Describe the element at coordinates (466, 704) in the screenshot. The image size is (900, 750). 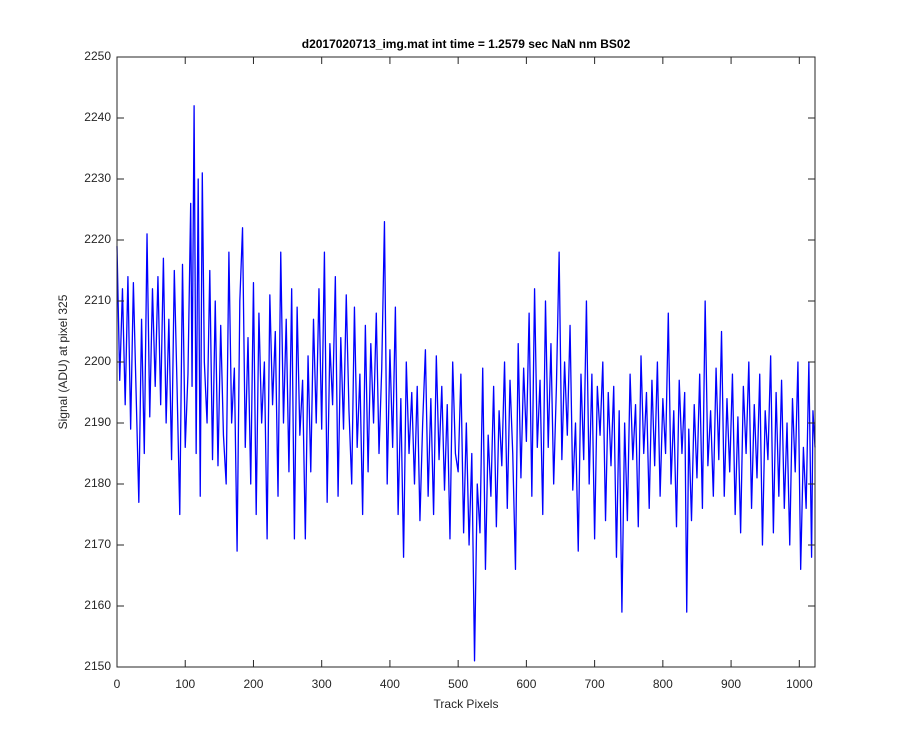
I see `x-axis-label: Track Pixels` at that location.